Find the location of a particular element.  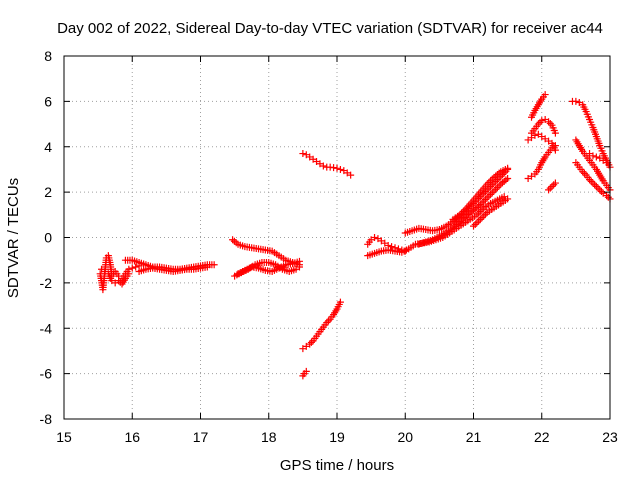

y-axis-label: SDTVAR / TECUs is located at coordinates (13, 238).